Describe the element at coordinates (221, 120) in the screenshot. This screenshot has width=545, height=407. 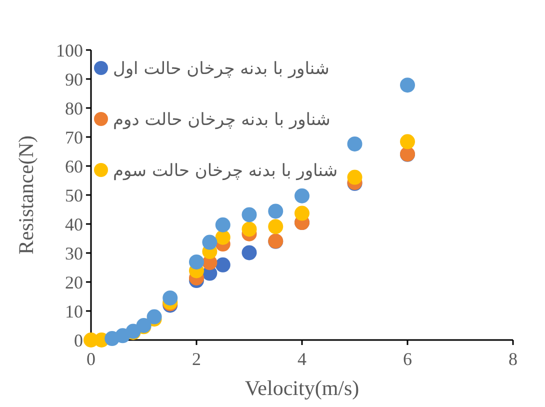
I see `legend-label: شناور با بدنه چرخان حالت دوم` at that location.